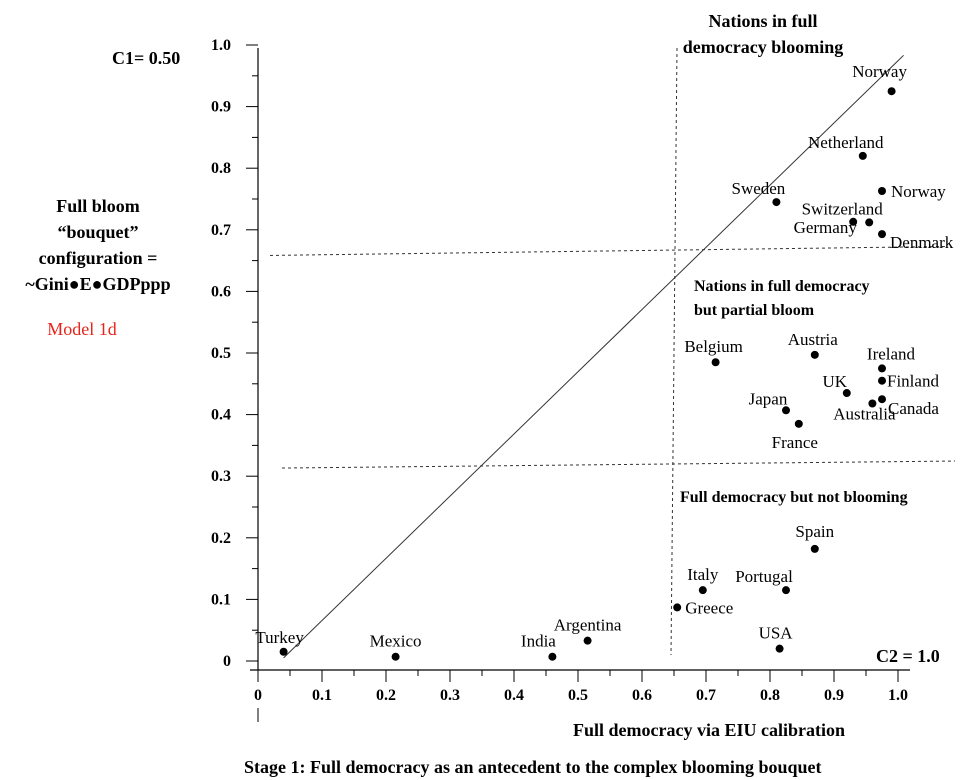  Describe the element at coordinates (674, 351) in the screenshot. I see `threshold-line-vertical` at that location.